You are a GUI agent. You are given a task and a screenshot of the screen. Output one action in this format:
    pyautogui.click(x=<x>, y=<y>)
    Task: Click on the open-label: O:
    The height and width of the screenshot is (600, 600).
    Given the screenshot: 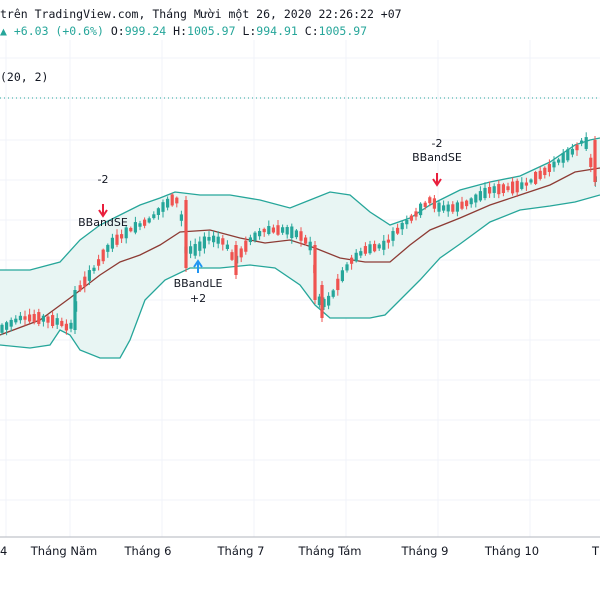 What is the action you would take?
    pyautogui.click(x=117, y=31)
    